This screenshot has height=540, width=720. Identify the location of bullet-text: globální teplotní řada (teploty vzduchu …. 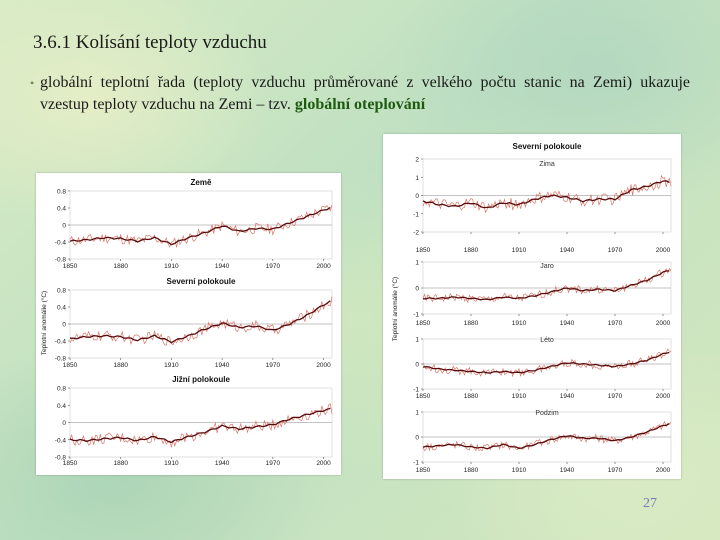
(365, 94).